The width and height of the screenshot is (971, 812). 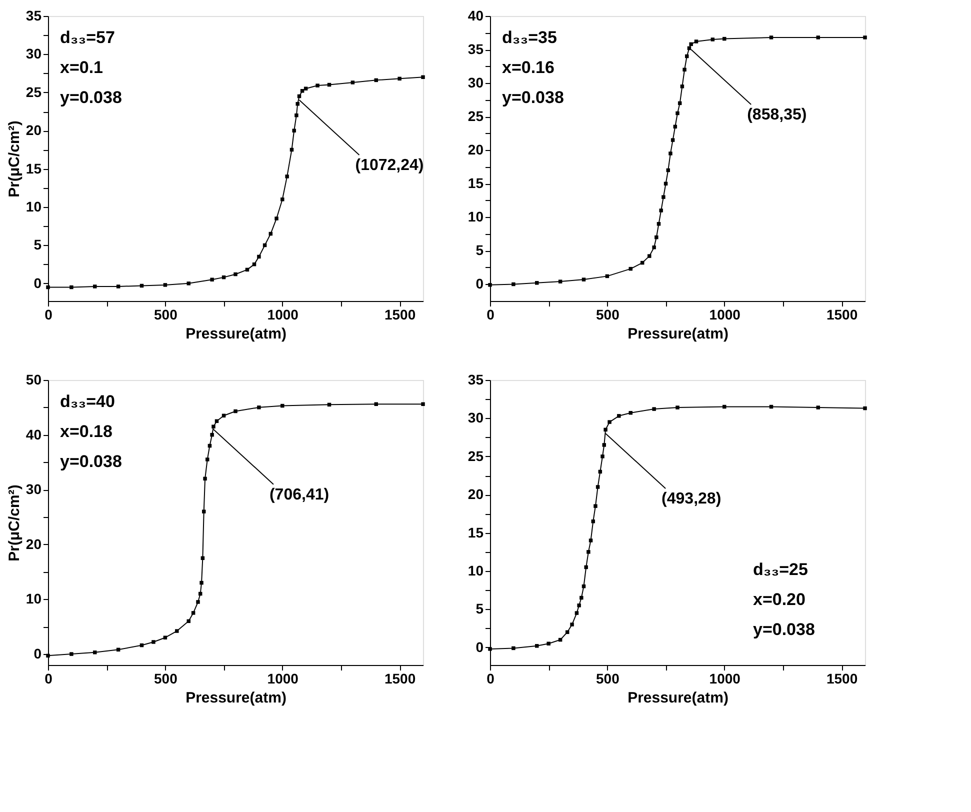 What do you see at coordinates (299, 495) in the screenshot?
I see `annotation: (706,41)` at bounding box center [299, 495].